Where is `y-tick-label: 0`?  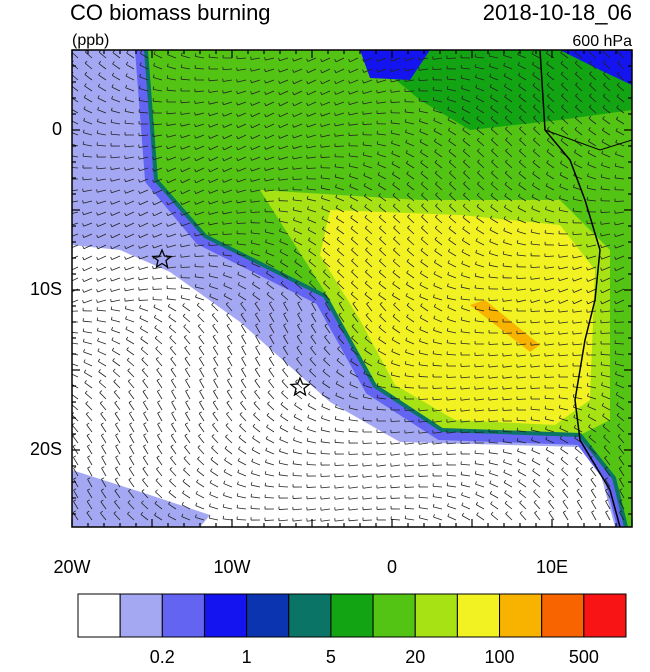
y-tick-label: 0 is located at coordinates (57, 129).